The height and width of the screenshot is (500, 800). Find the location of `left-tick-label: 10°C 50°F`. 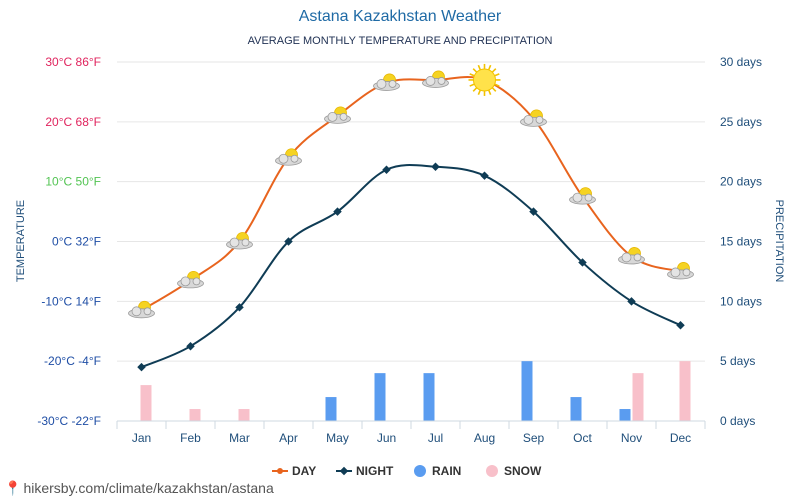

left-tick-label: 10°C 50°F is located at coordinates (73, 182).